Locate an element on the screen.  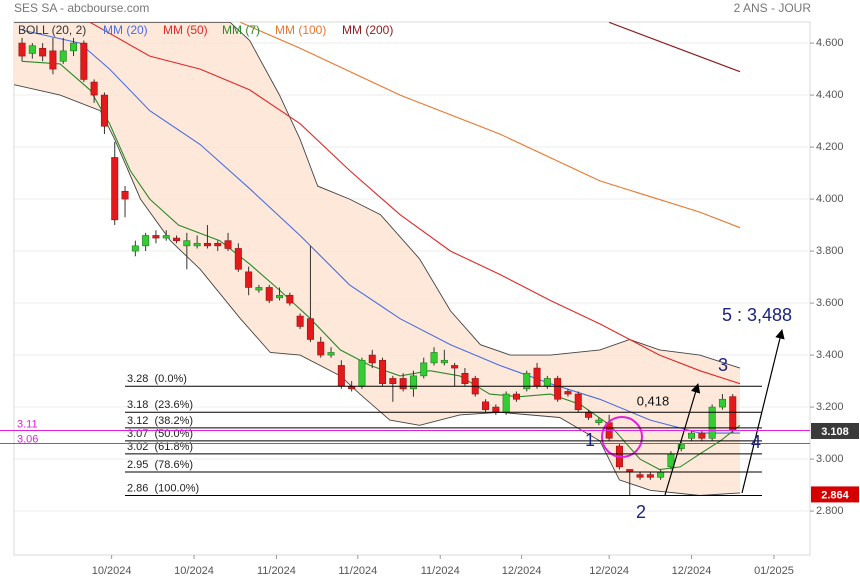
fib-label: 3.18 (23.6%) is located at coordinates (160, 405).